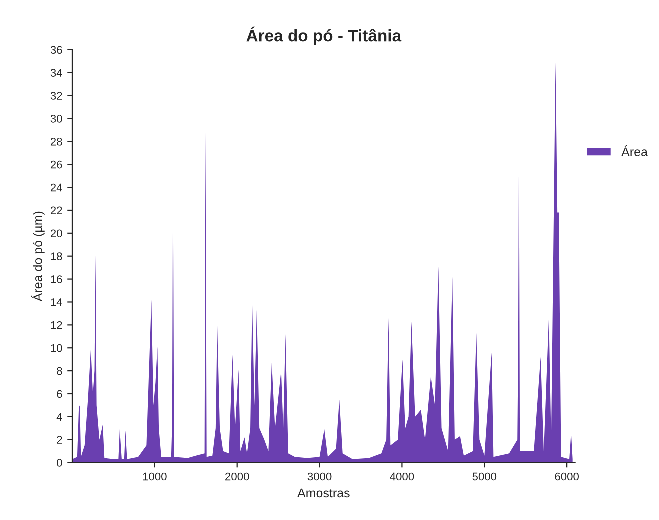 The width and height of the screenshot is (659, 520). Describe the element at coordinates (56, 142) in the screenshot. I see `y-tick-label: 28` at that location.